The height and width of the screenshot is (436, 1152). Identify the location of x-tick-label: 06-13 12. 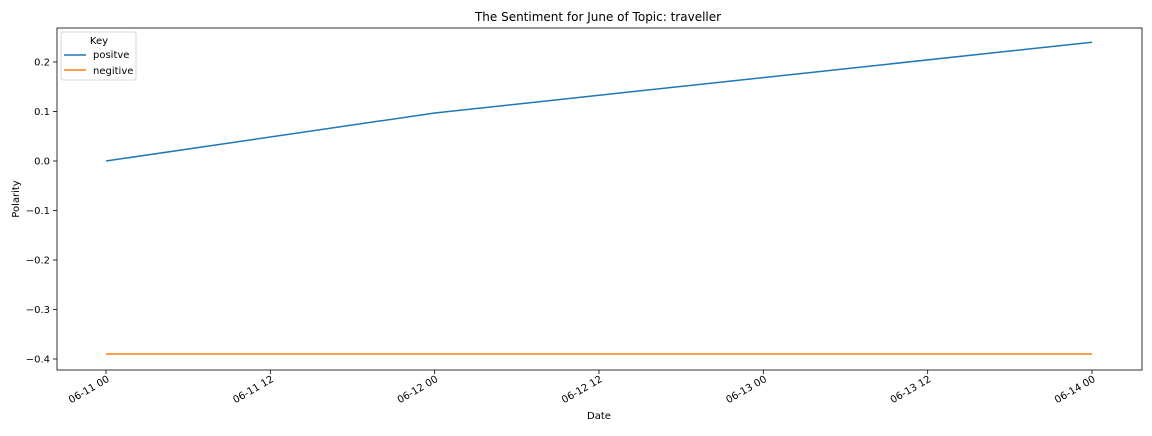
(911, 390).